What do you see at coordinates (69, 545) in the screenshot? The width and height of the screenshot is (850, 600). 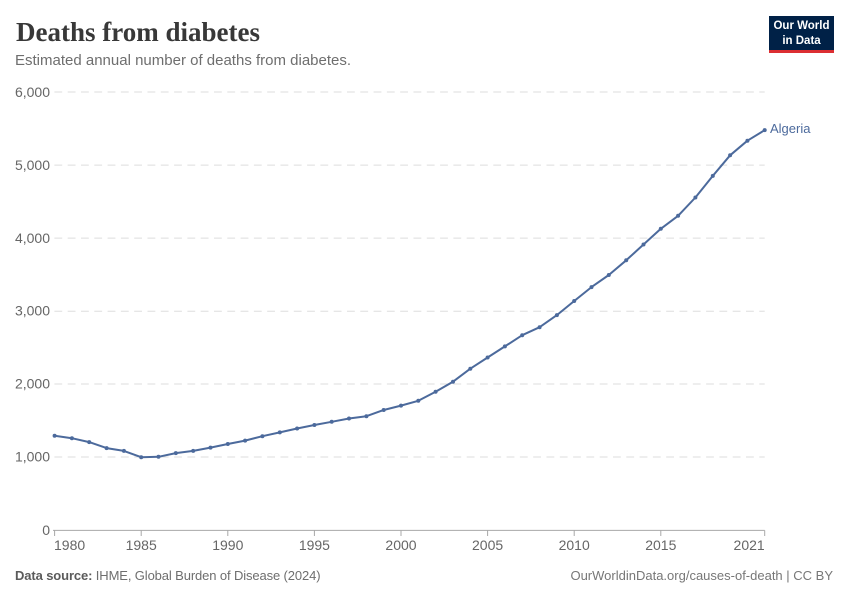 I see `svg-text: 1980` at bounding box center [69, 545].